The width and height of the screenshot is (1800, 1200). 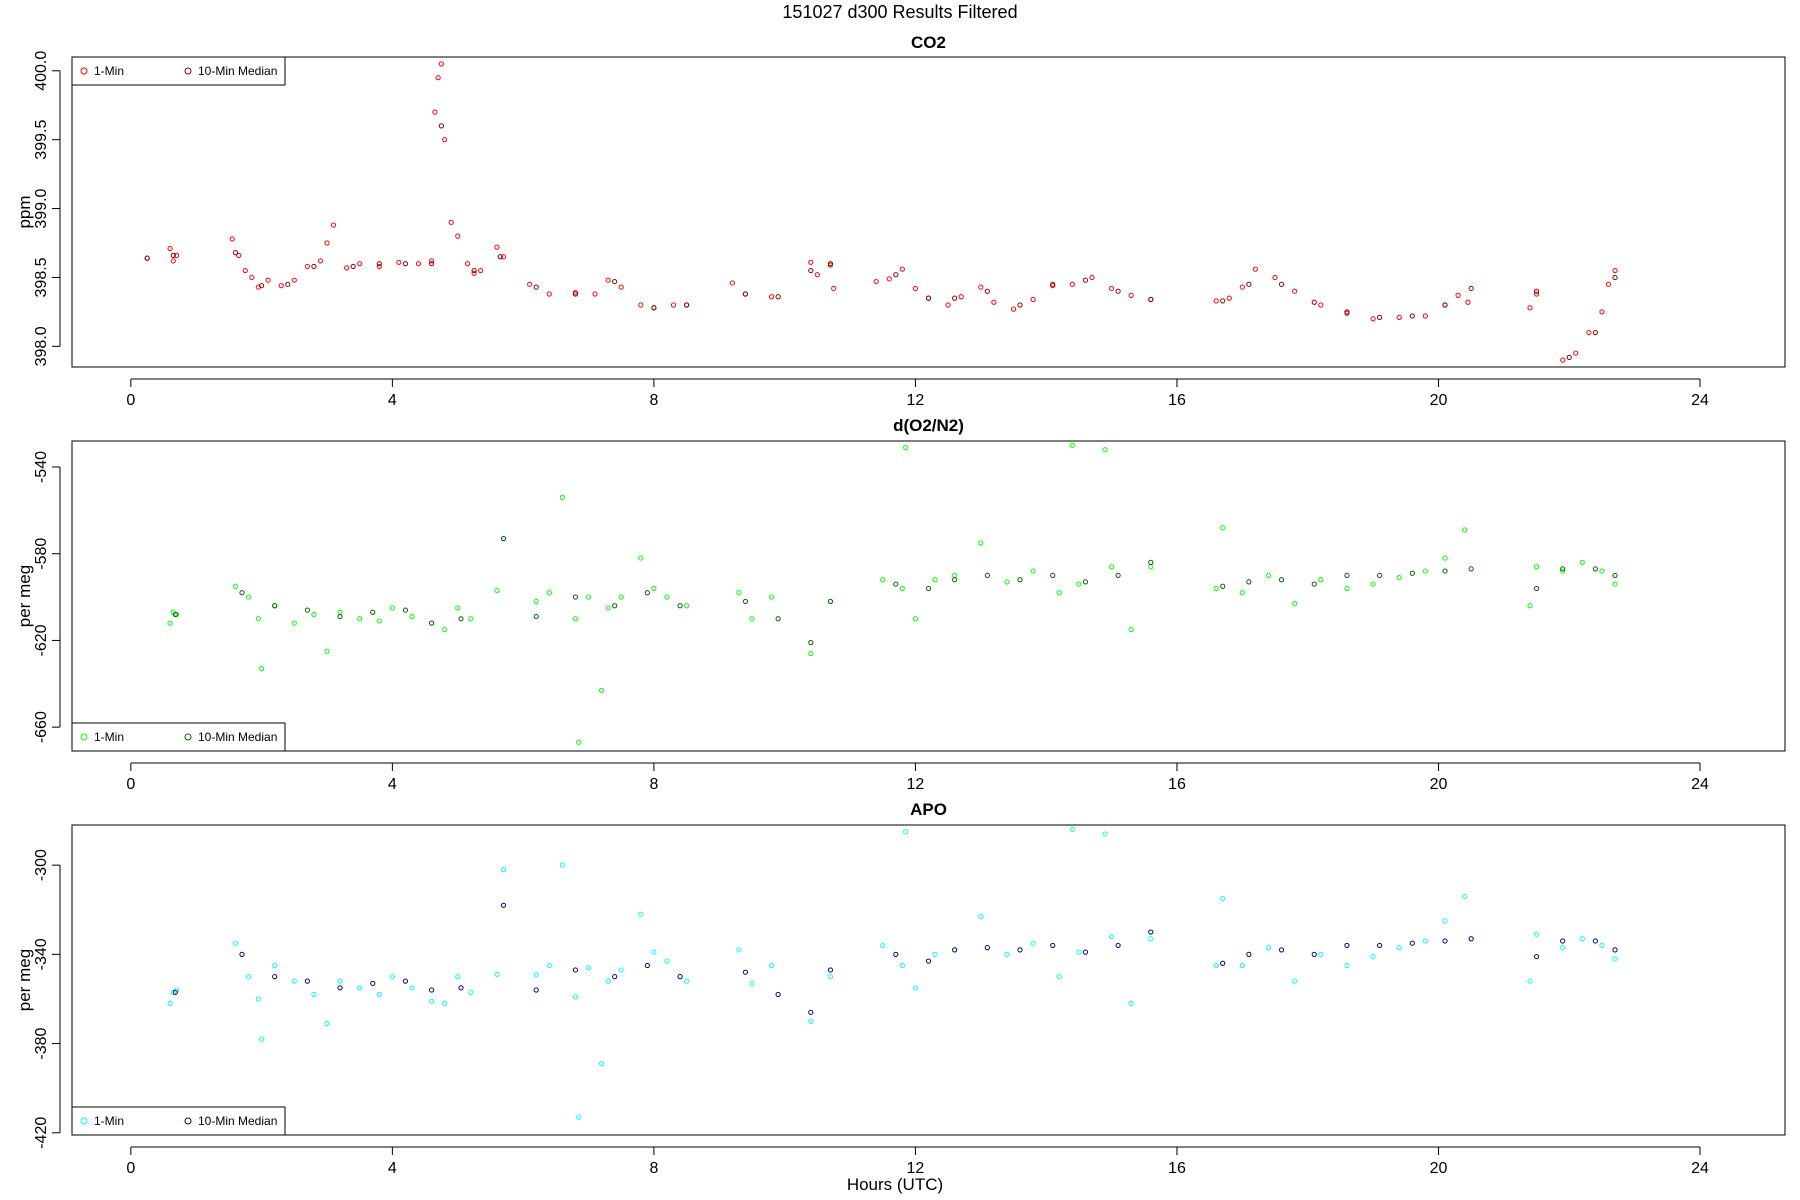 I want to click on x-tick-label: 16, so click(x=1177, y=1168).